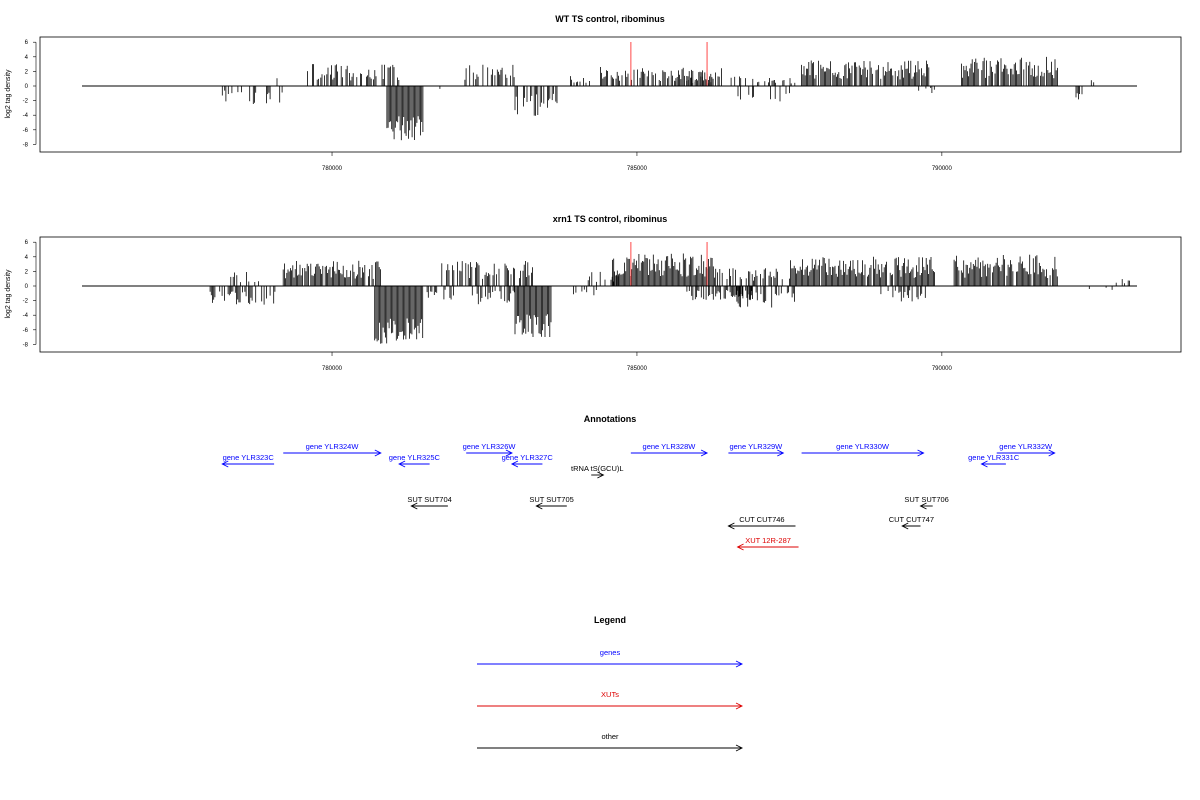 The height and width of the screenshot is (800, 1200). I want to click on wt-signal-bars, so click(658, 98).